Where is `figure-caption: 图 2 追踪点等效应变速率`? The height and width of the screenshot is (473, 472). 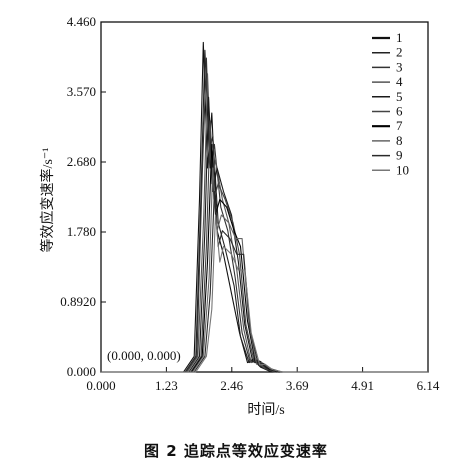 figure-caption: 图 2 追踪点等效应变速率 is located at coordinates (236, 451).